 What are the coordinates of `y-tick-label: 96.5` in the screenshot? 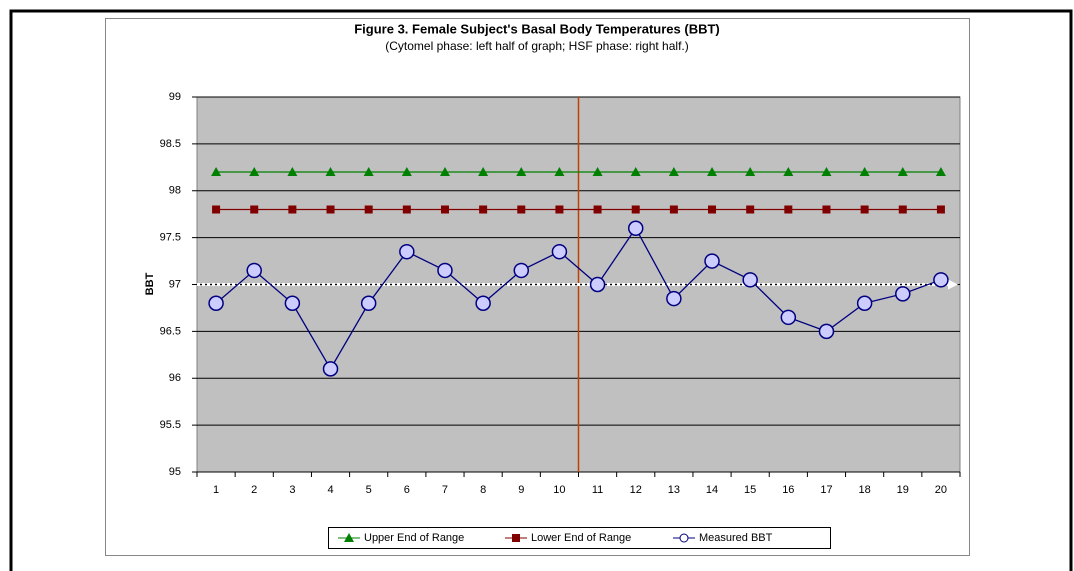 It's located at (170, 331).